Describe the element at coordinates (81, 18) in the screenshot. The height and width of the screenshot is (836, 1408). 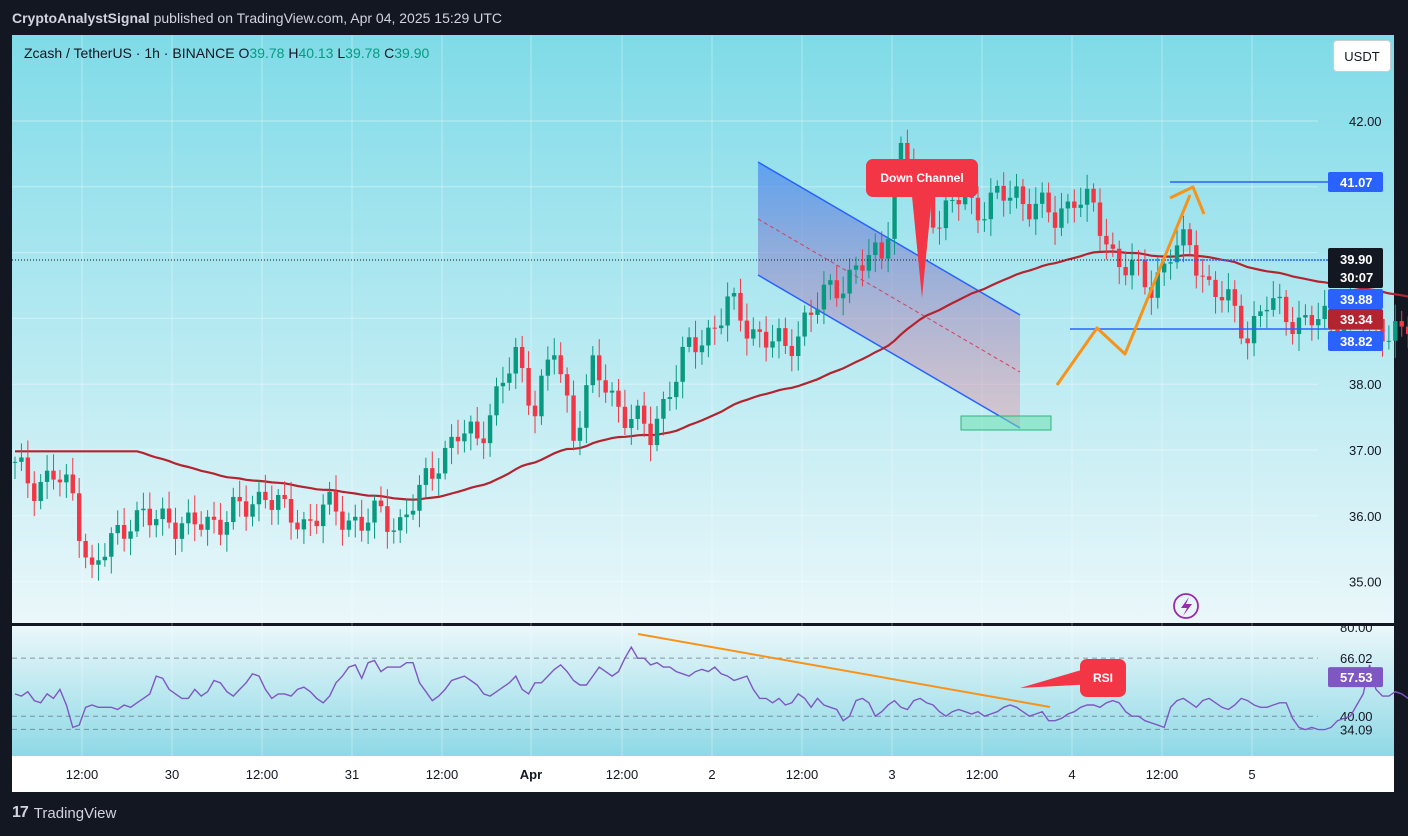
I see `publisher-name: CryptoAnalystSignal` at that location.